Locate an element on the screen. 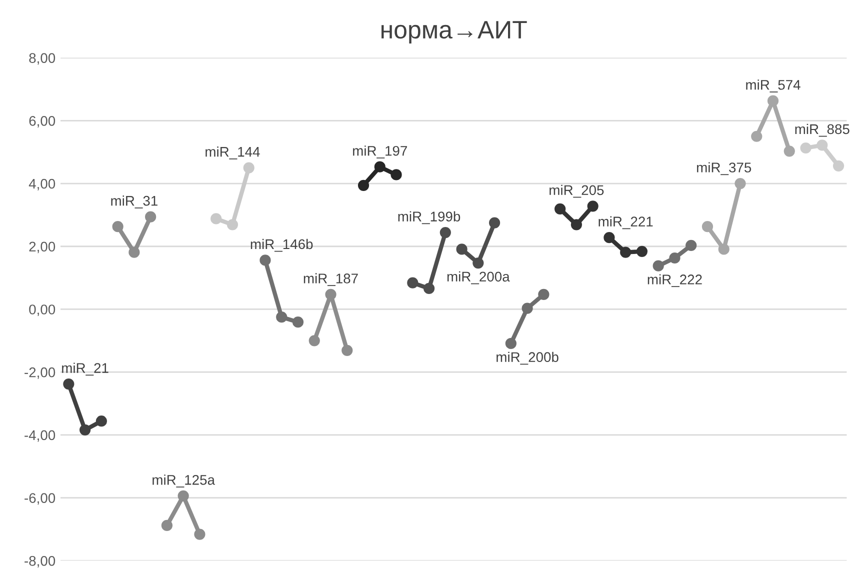  y-tick-label: 0,00 is located at coordinates (42, 310).